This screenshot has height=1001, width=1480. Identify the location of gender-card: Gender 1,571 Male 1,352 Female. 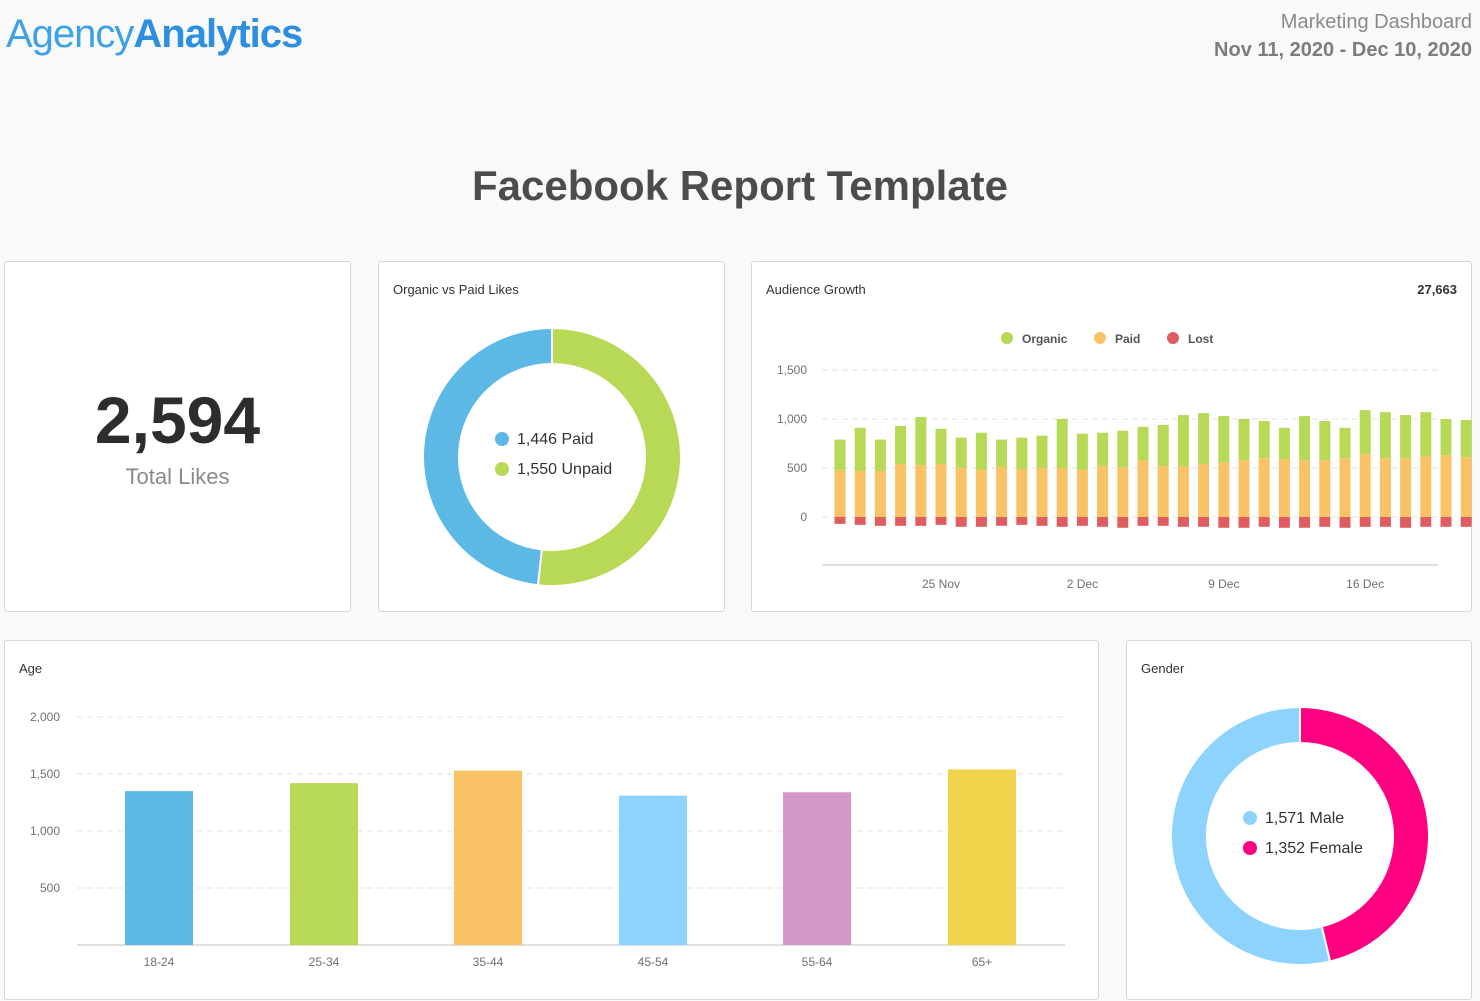
(1299, 820).